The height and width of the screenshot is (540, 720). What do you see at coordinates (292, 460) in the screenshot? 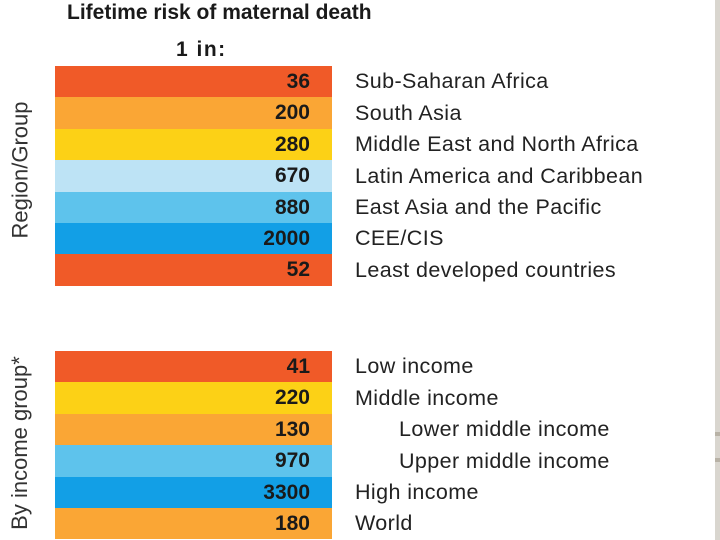
I see `risk-value: 970` at bounding box center [292, 460].